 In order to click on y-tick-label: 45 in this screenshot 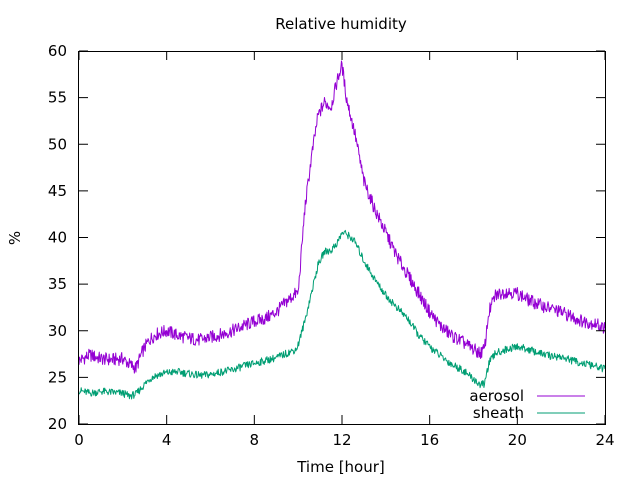, I will do `click(57, 191)`.